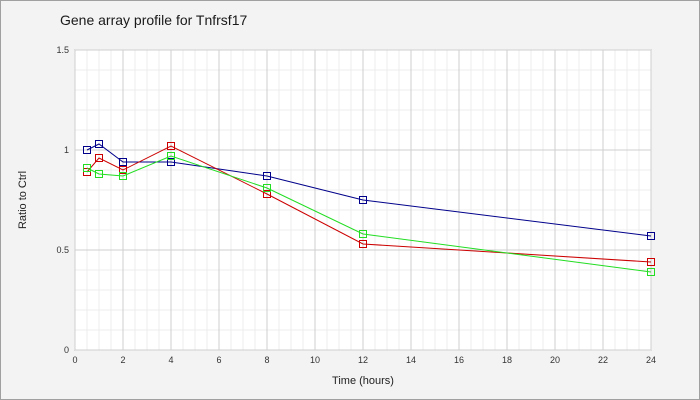 This screenshot has width=700, height=400. I want to click on x-tick-label: 2, so click(122, 360).